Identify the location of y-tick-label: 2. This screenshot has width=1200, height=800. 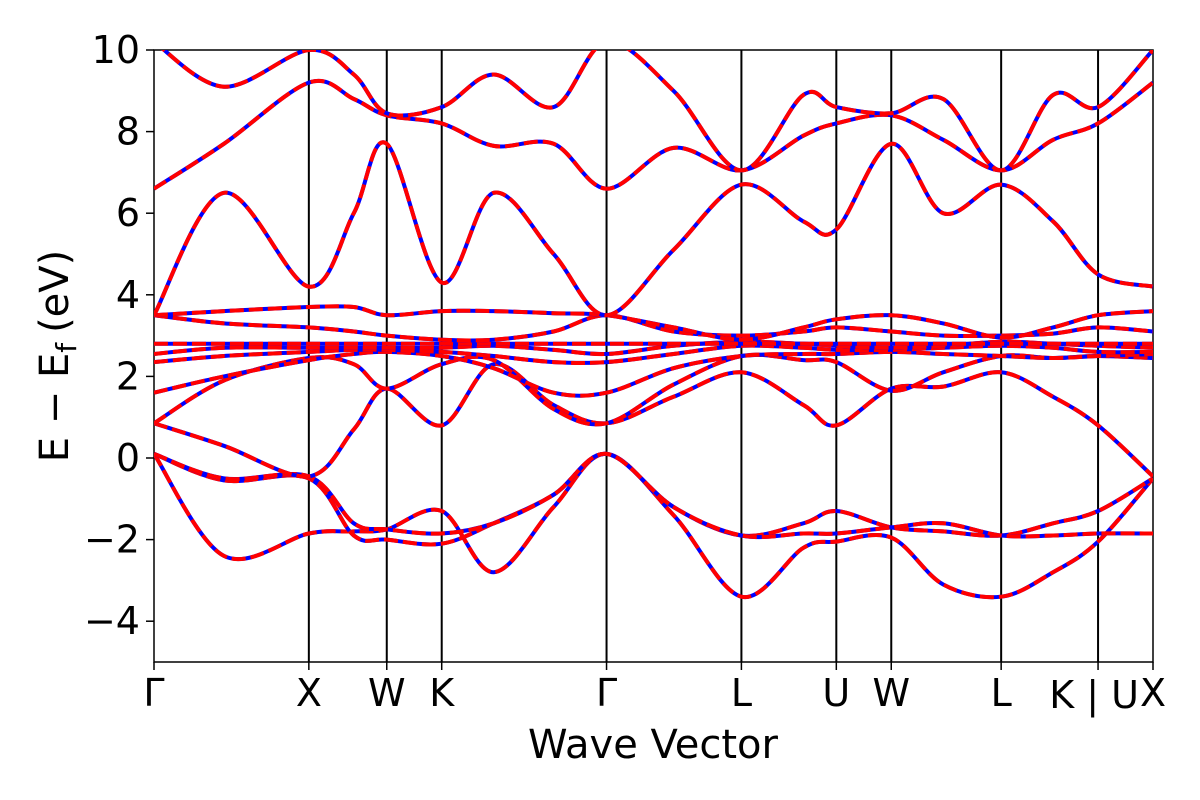
(128, 376).